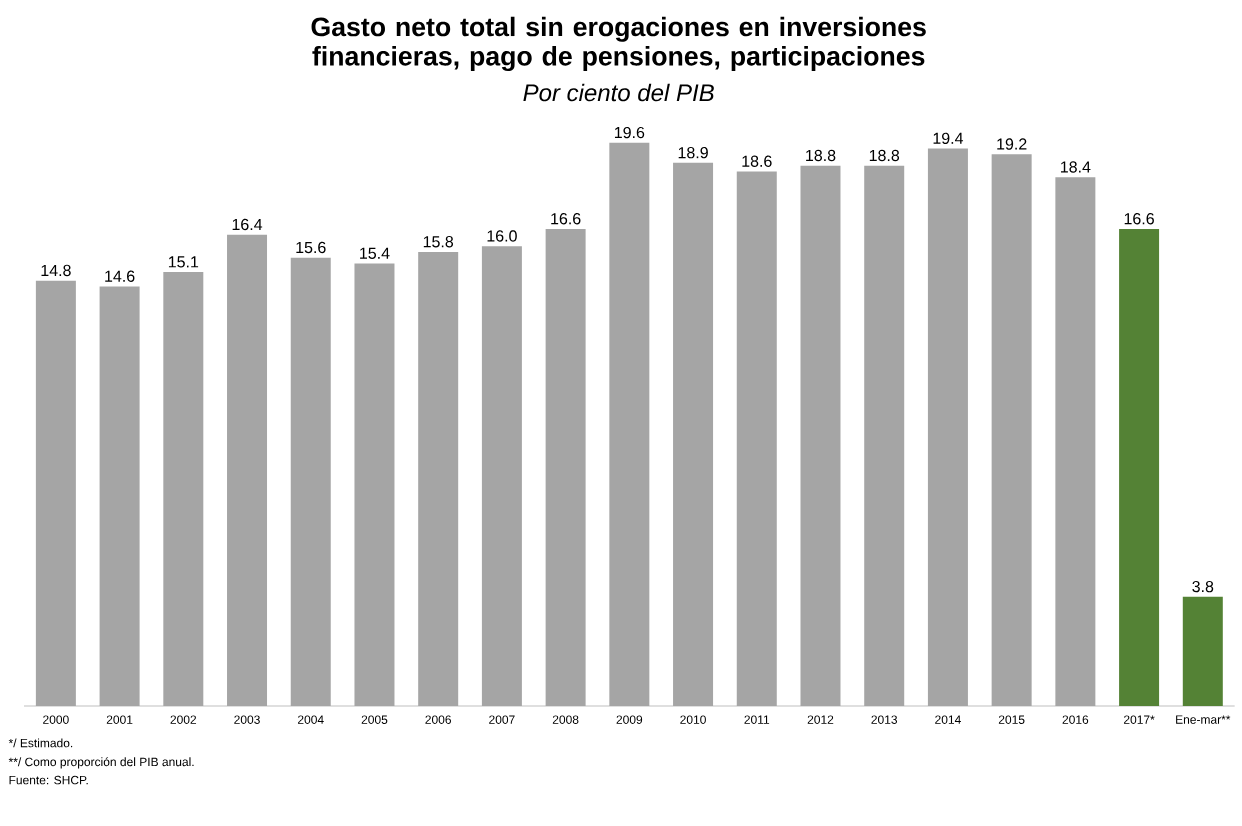 The image size is (1242, 826). I want to click on data-label: 18.6, so click(757, 161).